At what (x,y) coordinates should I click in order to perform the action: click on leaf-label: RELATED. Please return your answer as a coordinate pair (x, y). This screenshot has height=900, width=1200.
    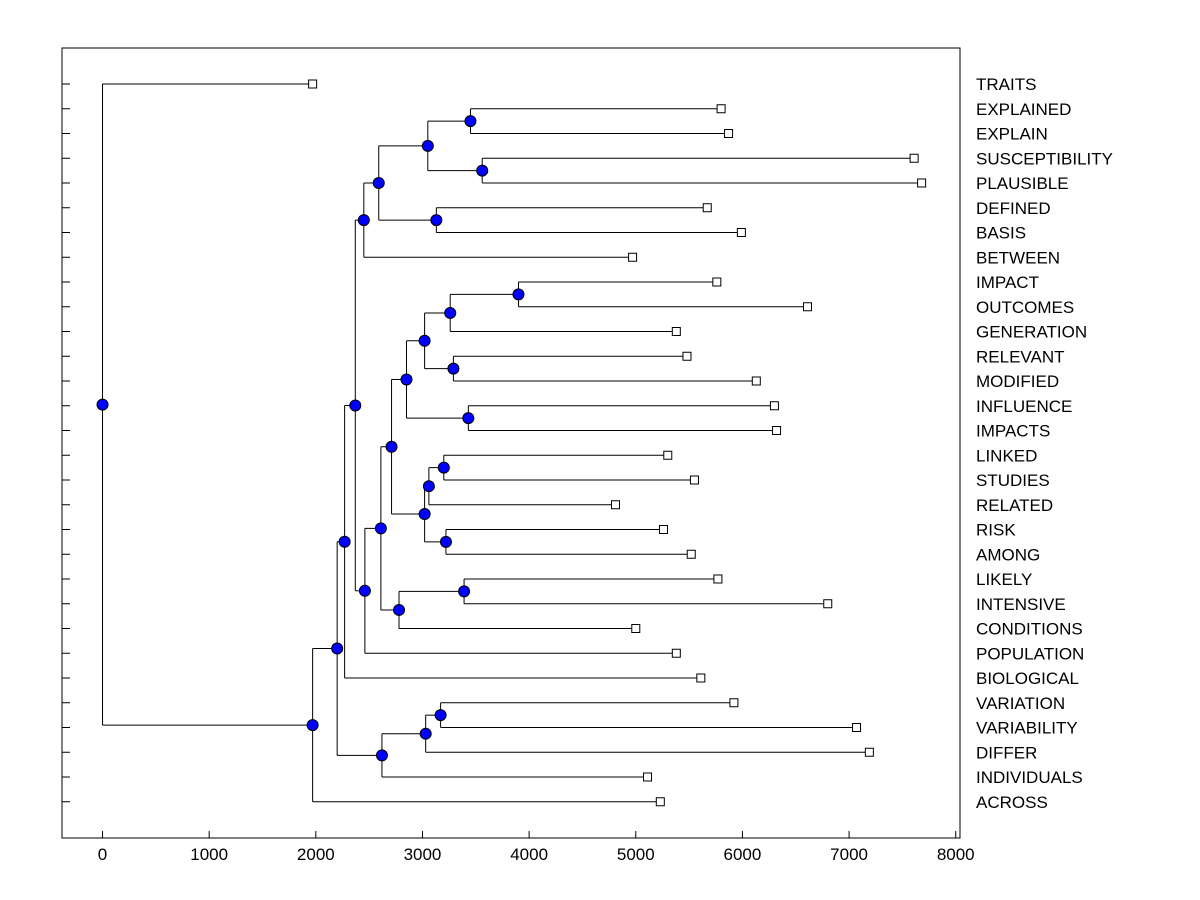
    Looking at the image, I should click on (1014, 505).